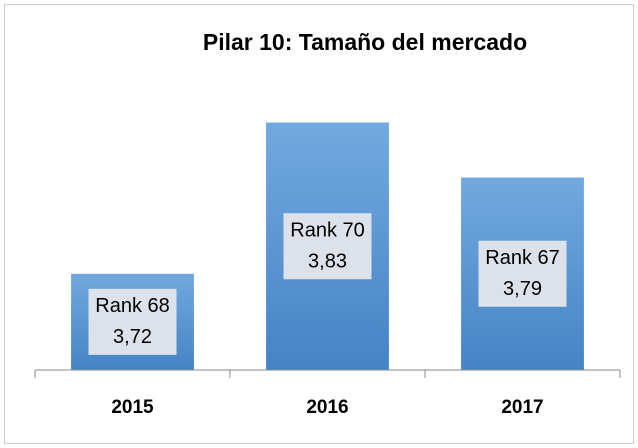 This screenshot has width=638, height=448. Describe the element at coordinates (132, 407) in the screenshot. I see `x-tick-label: 2015` at that location.